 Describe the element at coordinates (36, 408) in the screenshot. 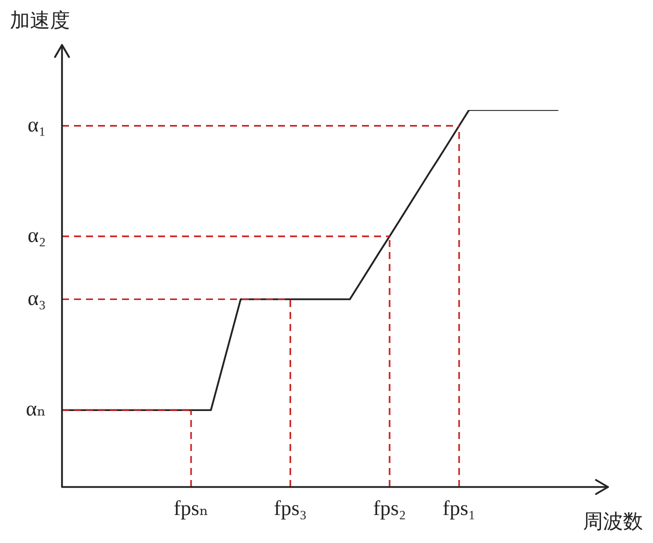

I see `ref-line-label: αₙ` at that location.